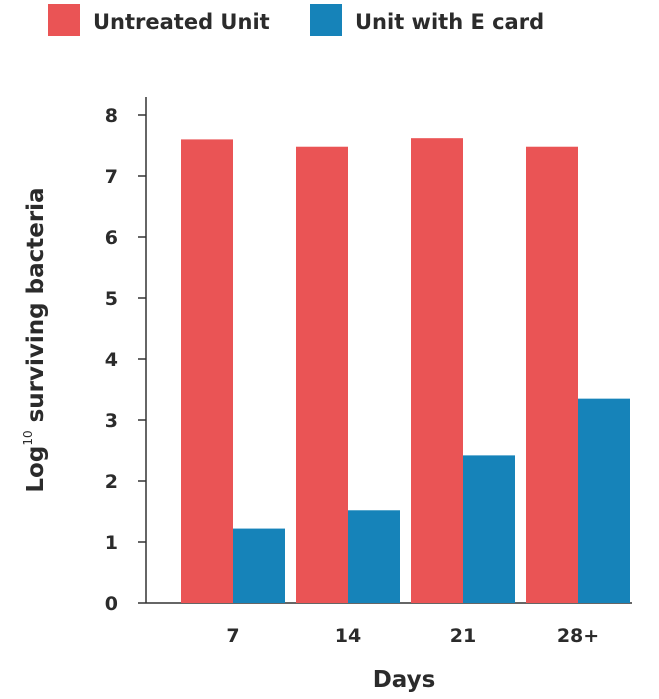 The image size is (659, 699). I want to click on legend: Untreated Unit Unit with E card, so click(296, 20).